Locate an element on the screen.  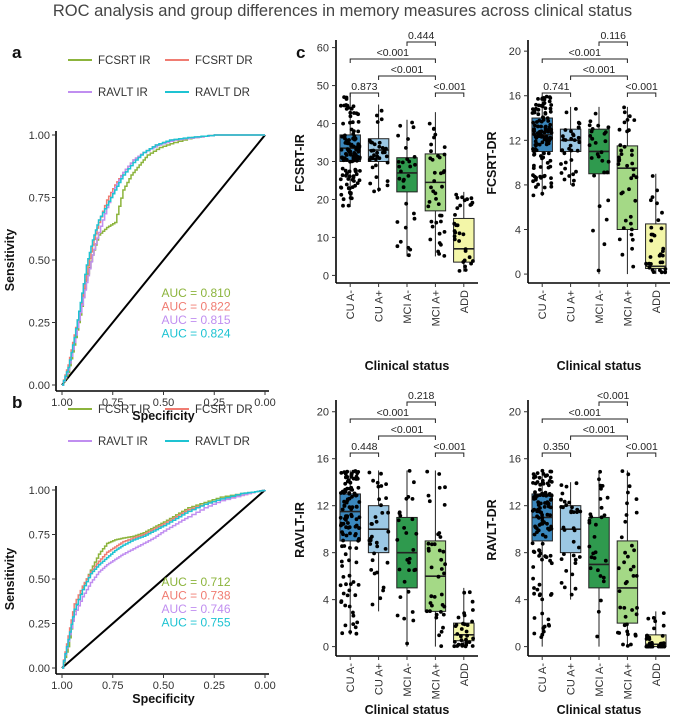
sig-label-0-0: <0.001 is located at coordinates (393, 53).